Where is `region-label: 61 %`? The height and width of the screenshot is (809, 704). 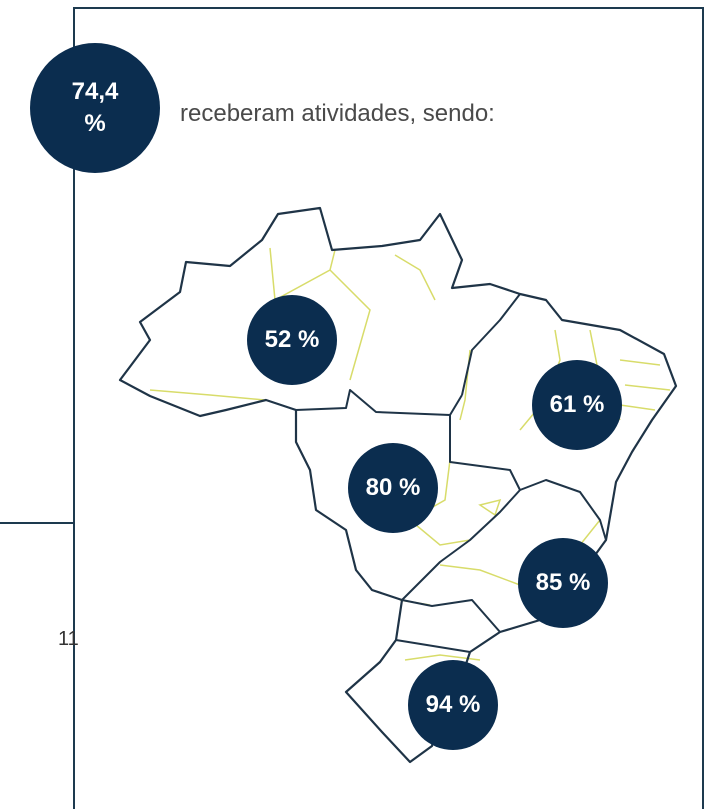
region-label: 61 % is located at coordinates (577, 404).